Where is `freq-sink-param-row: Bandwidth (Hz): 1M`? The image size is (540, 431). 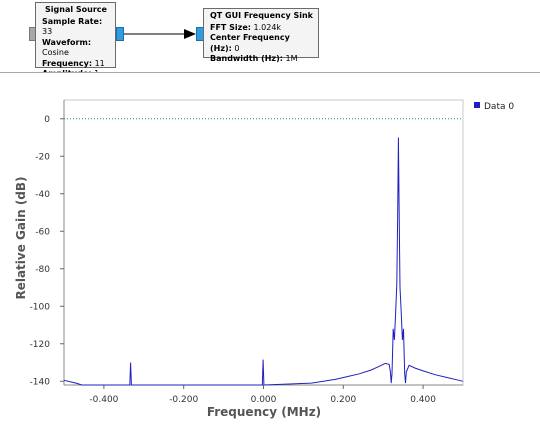
freq-sink-param-row: Bandwidth (Hz): 1M is located at coordinates (261, 59).